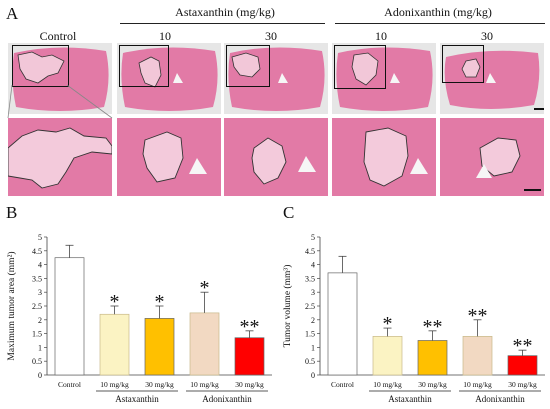  I want to click on adonixanthin-group-line, so click(440, 23).